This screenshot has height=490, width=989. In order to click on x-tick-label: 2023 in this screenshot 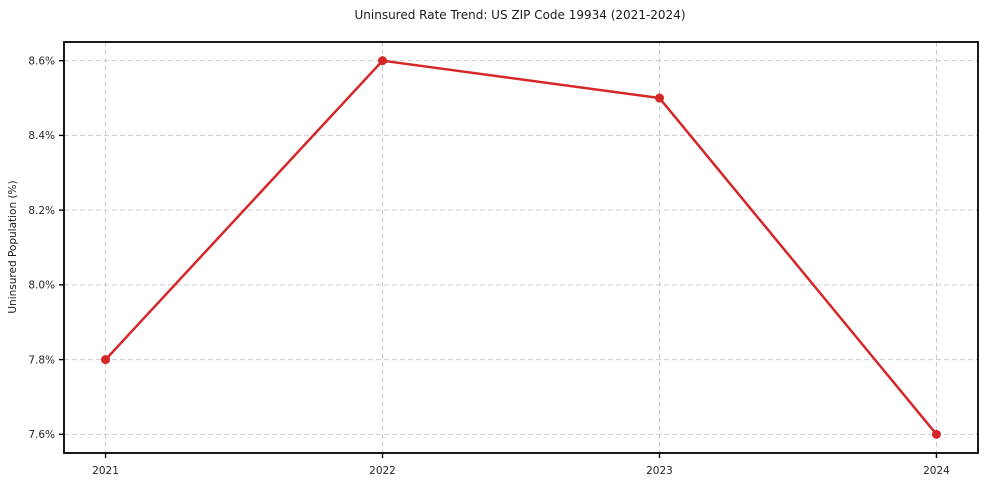, I will do `click(659, 471)`.